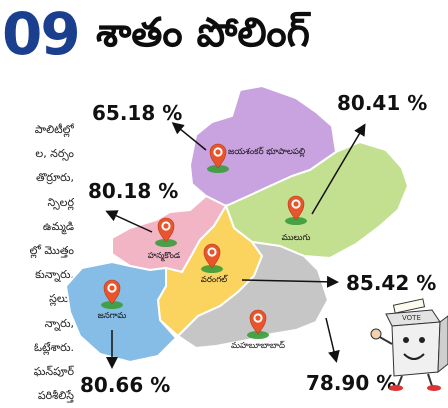 Image resolution: width=448 pixels, height=408 pixels. I want to click on turnout-value: 78.90 %, so click(351, 383).